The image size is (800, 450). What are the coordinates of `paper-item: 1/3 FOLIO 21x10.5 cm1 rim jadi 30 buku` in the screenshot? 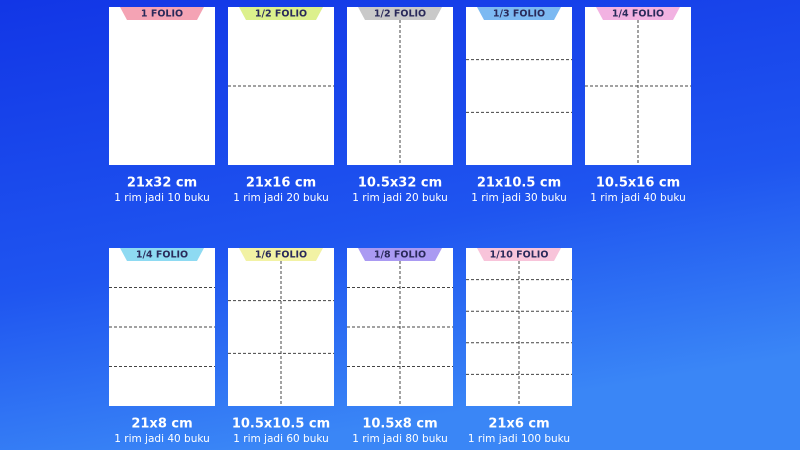 It's located at (519, 105).